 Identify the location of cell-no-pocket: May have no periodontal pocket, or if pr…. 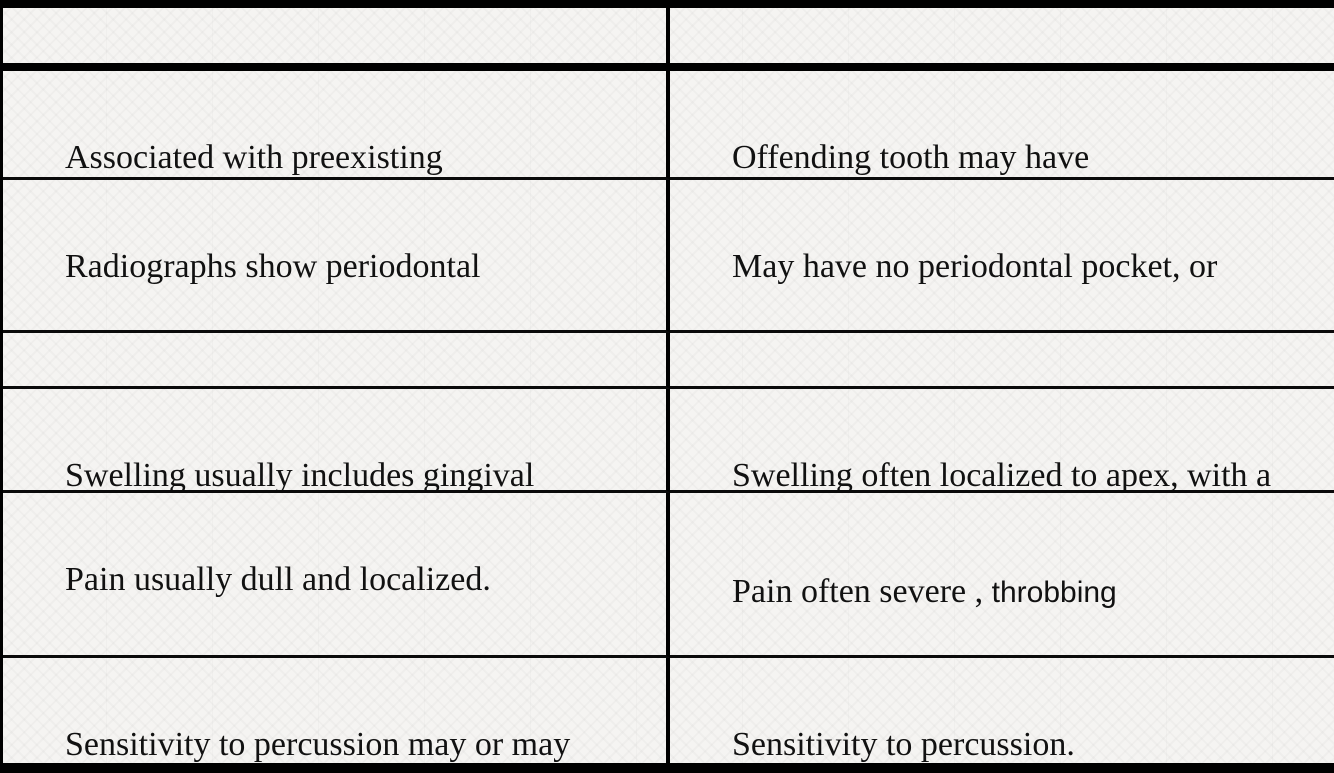
(1002, 256).